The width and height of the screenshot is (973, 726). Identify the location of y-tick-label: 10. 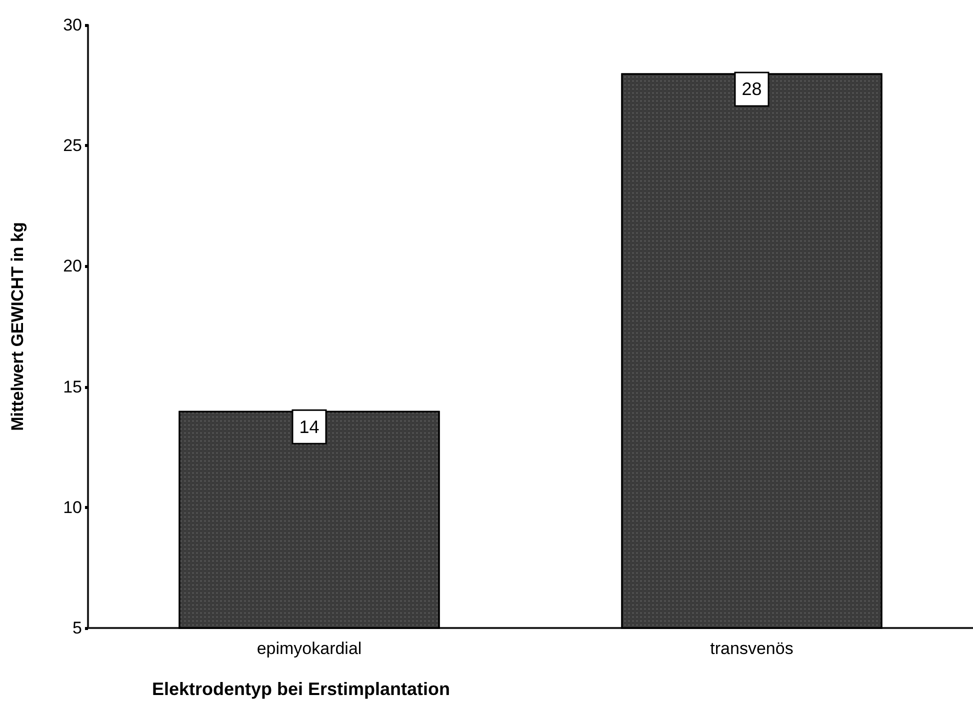
(72, 507).